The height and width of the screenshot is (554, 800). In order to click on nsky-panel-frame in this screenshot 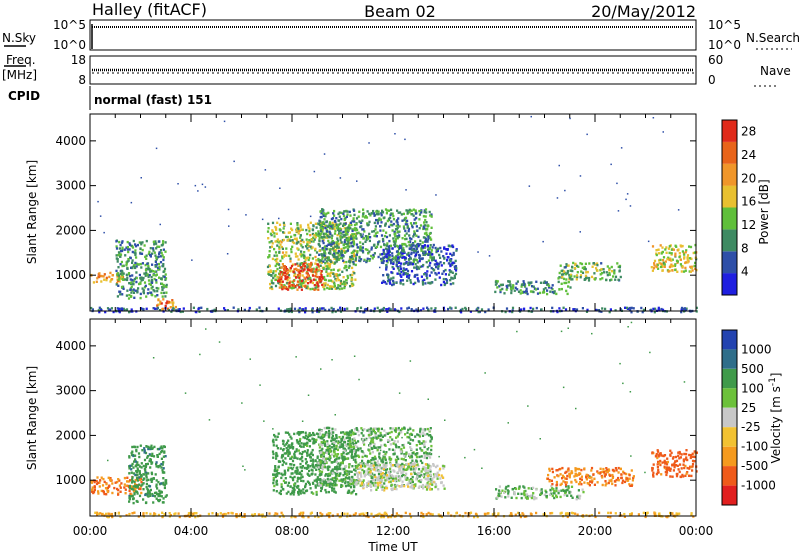, I will do `click(393, 35)`.